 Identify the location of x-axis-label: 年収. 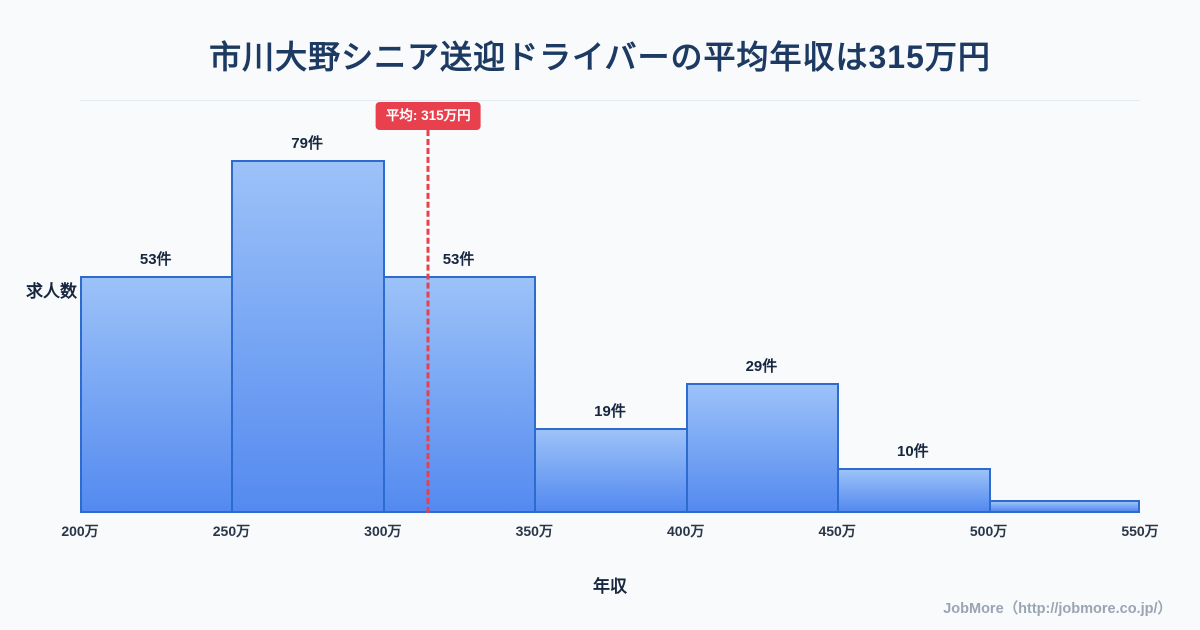
(610, 586).